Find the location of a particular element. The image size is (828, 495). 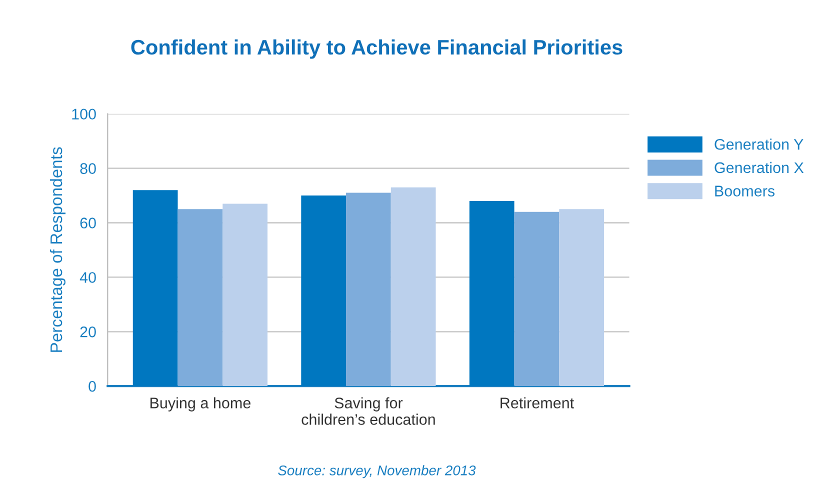

legend-label: Boomers is located at coordinates (745, 191).